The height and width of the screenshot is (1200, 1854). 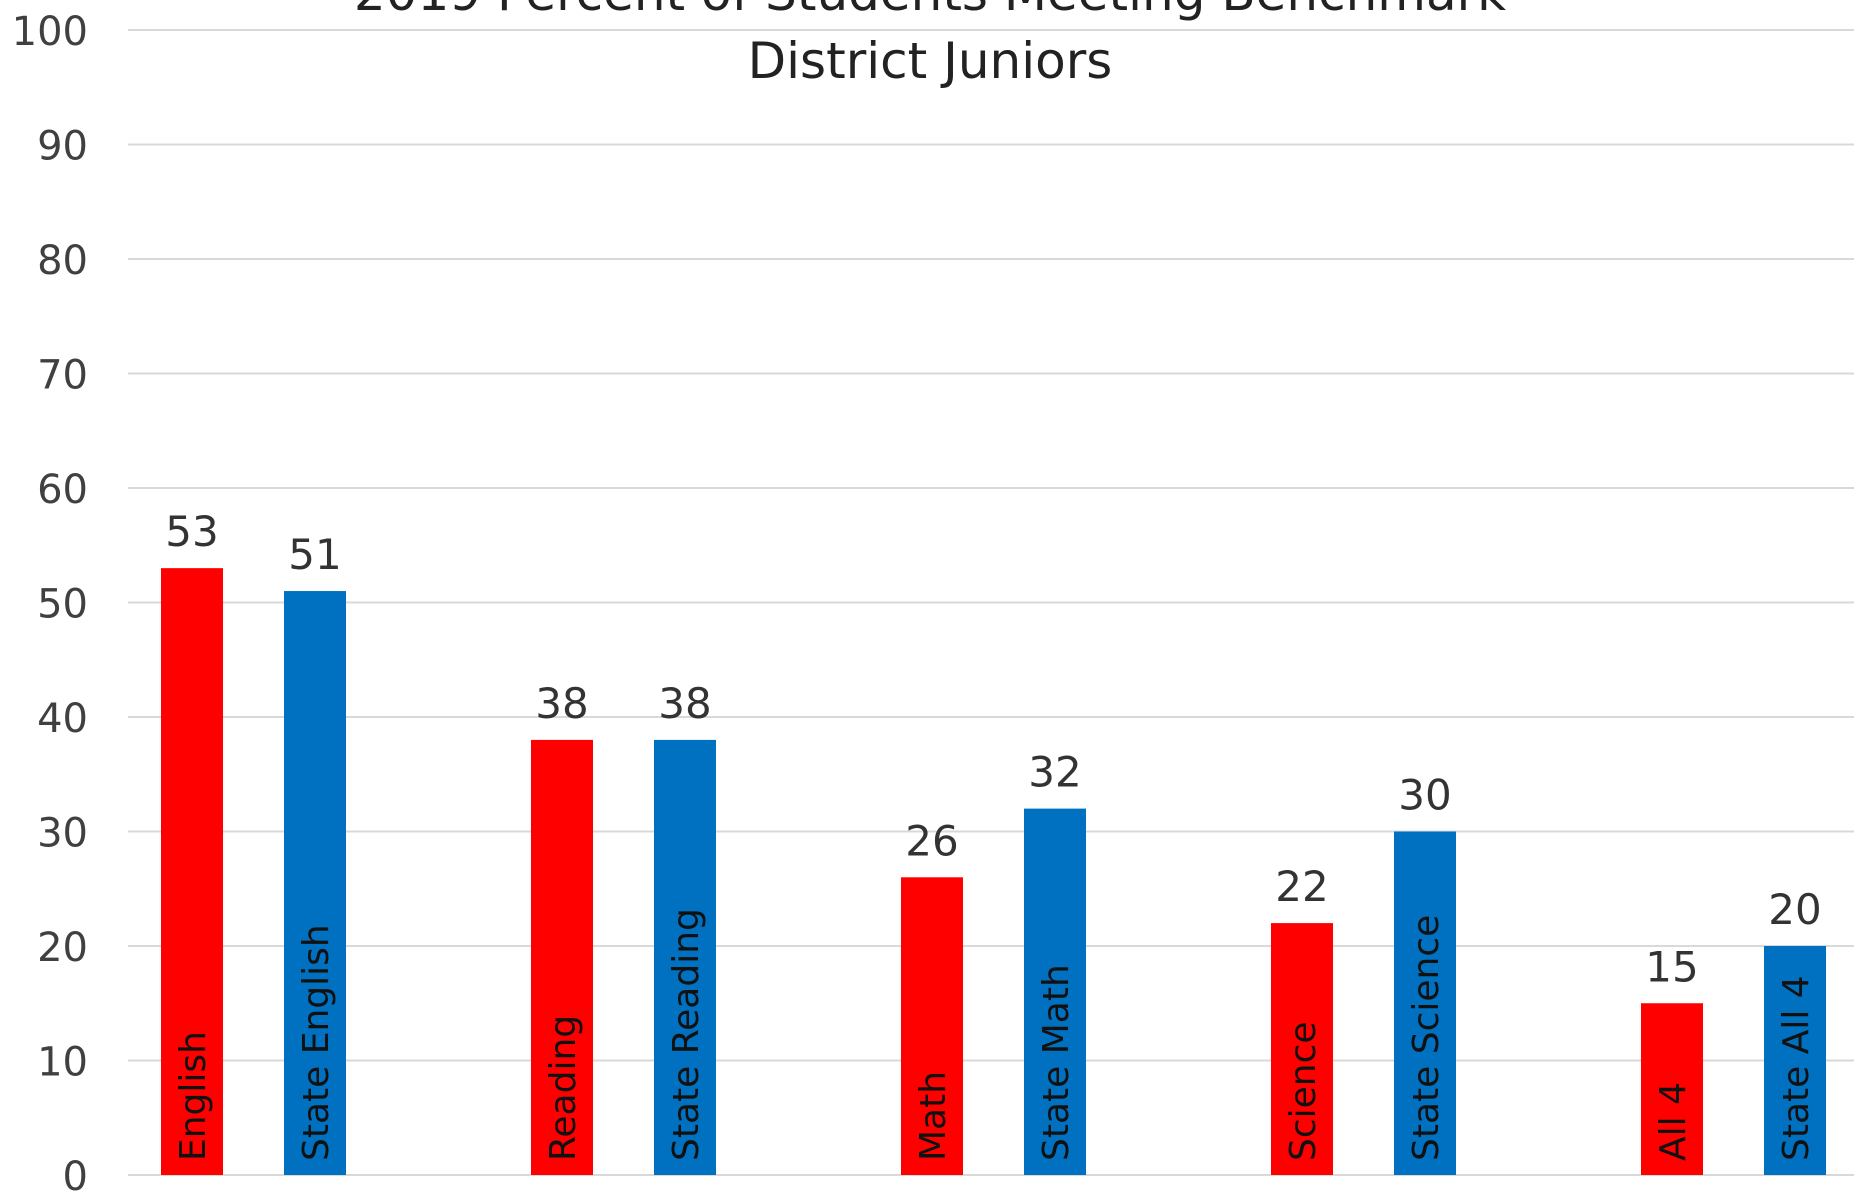 What do you see at coordinates (316, 1042) in the screenshot?
I see `bar-category-label: State English` at bounding box center [316, 1042].